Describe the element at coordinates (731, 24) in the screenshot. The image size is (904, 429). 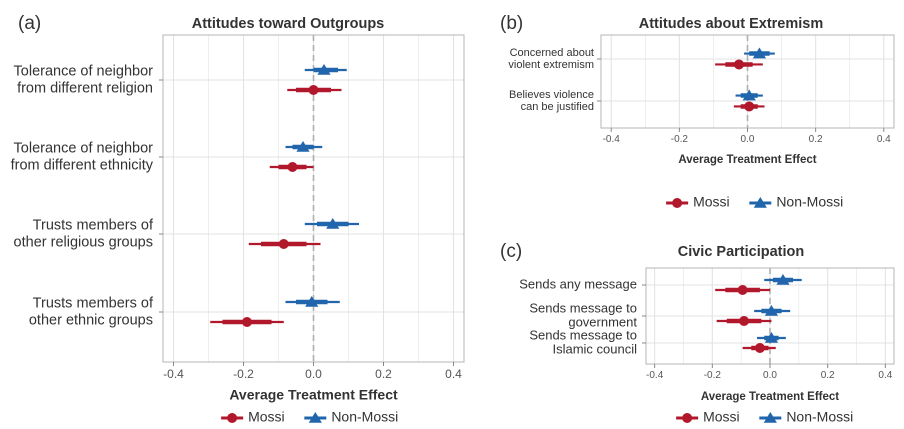
I see `panel-title: Attitudes about Extremism` at that location.